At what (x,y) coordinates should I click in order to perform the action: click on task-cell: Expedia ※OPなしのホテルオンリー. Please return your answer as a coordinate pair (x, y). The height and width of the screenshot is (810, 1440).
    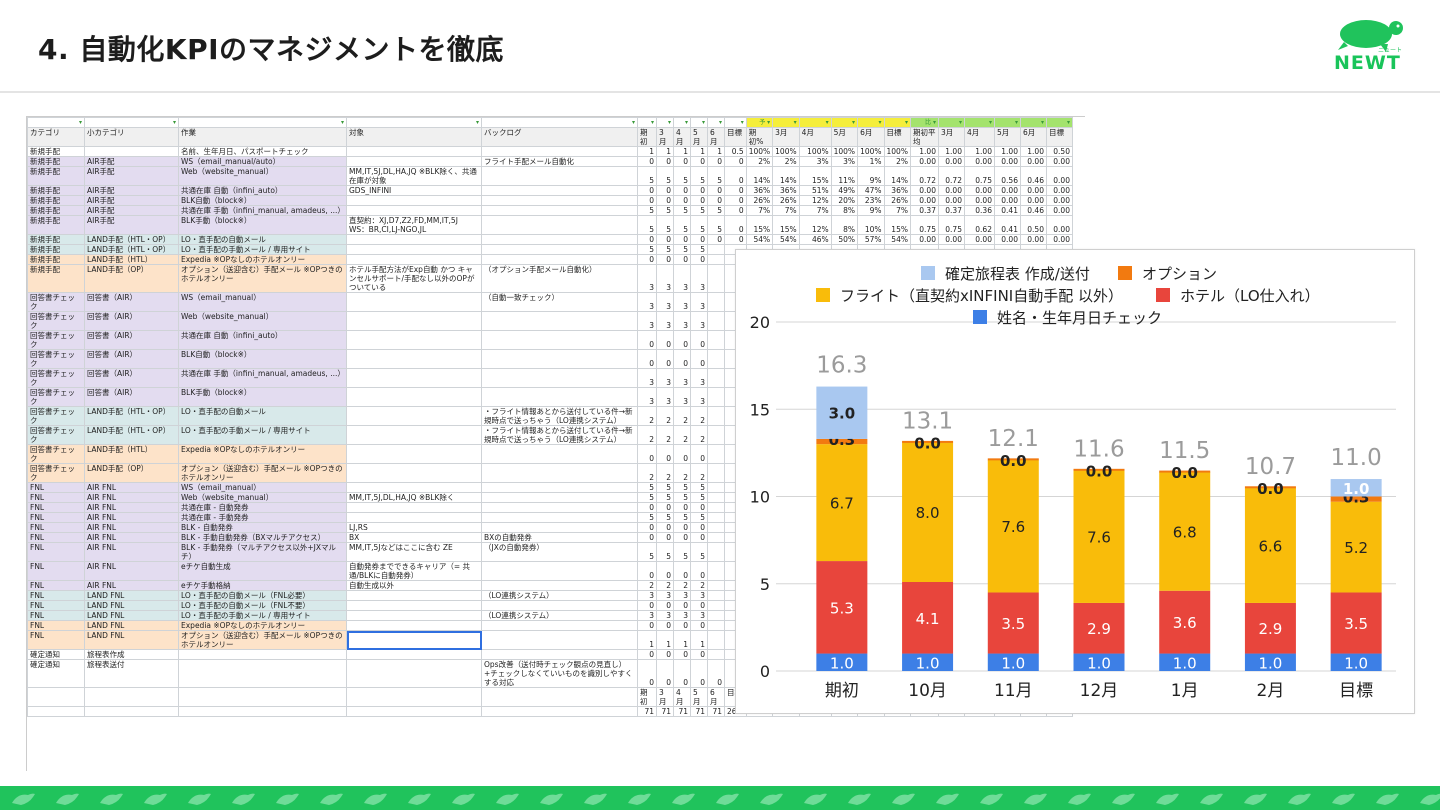
    Looking at the image, I should click on (262, 625).